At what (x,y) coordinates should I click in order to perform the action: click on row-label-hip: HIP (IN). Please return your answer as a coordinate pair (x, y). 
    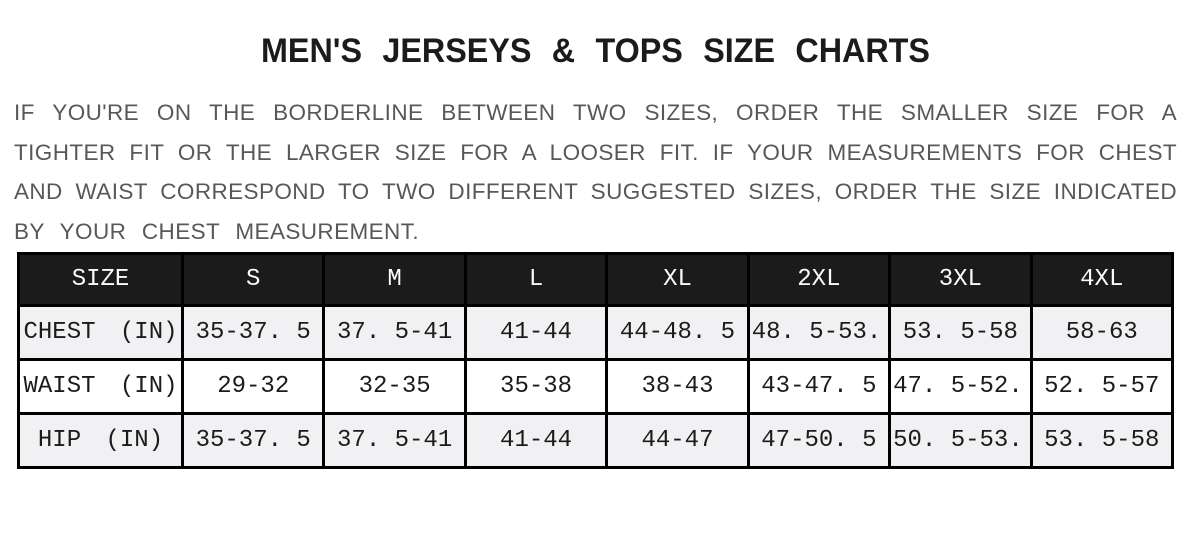
    Looking at the image, I should click on (100, 441).